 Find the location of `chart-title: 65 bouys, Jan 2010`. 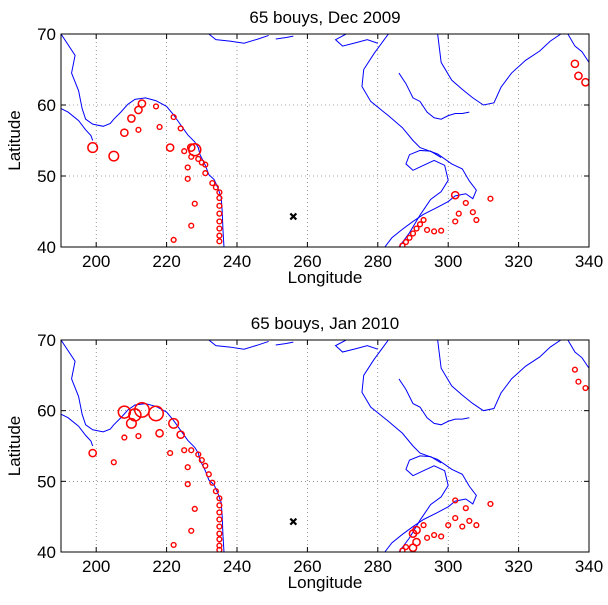

chart-title: 65 bouys, Jan 2010 is located at coordinates (325, 323).